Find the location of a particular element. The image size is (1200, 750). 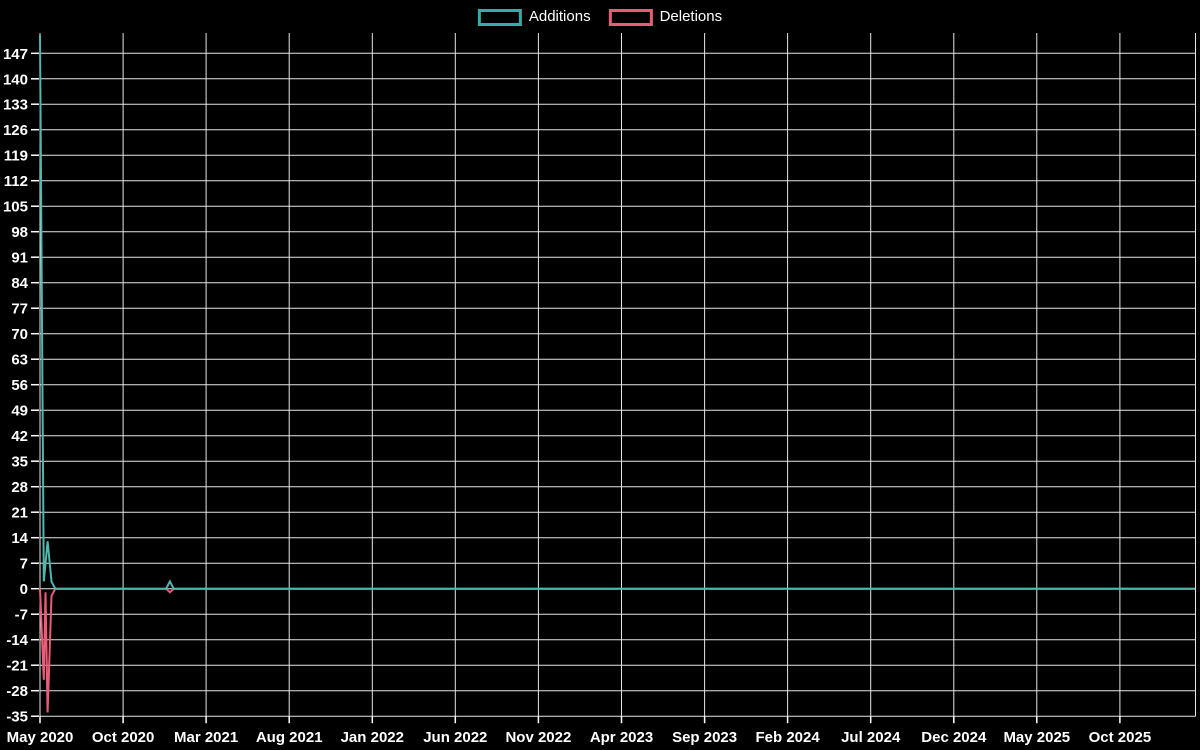

y-tick-label: 21 is located at coordinates (19, 513).